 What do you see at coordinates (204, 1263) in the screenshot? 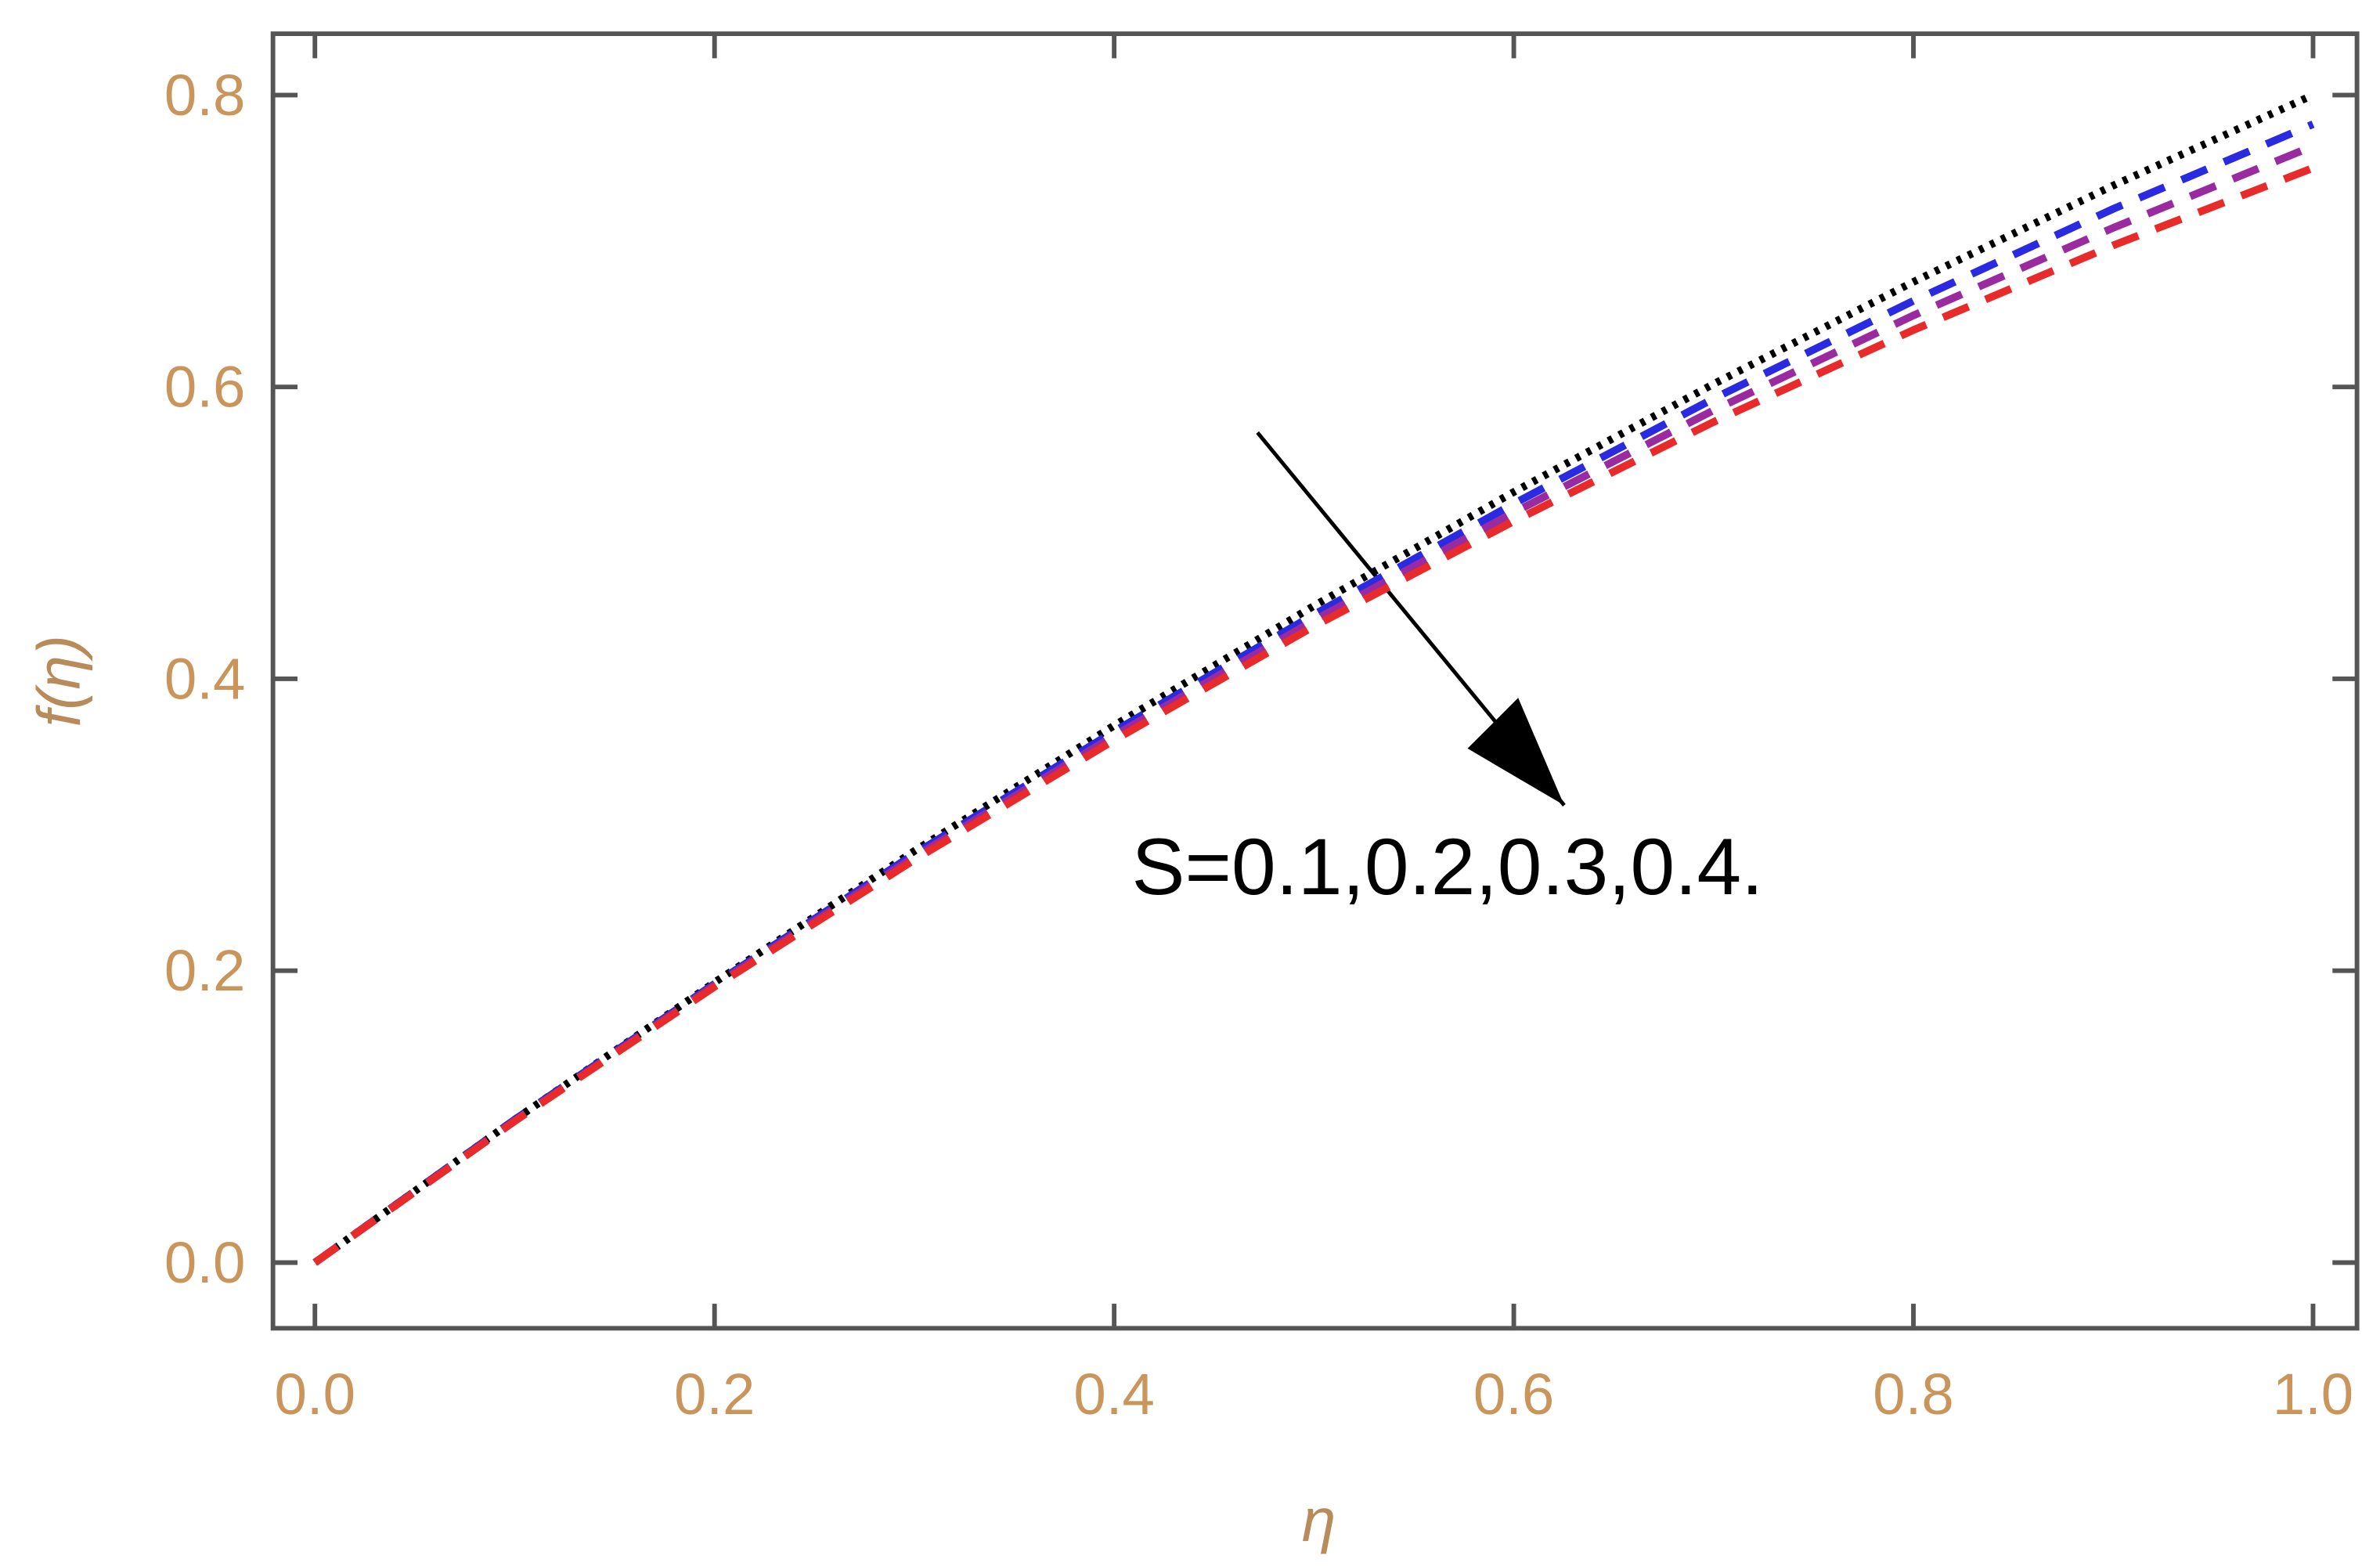
I see `y-tick-label: 0.0` at bounding box center [204, 1263].